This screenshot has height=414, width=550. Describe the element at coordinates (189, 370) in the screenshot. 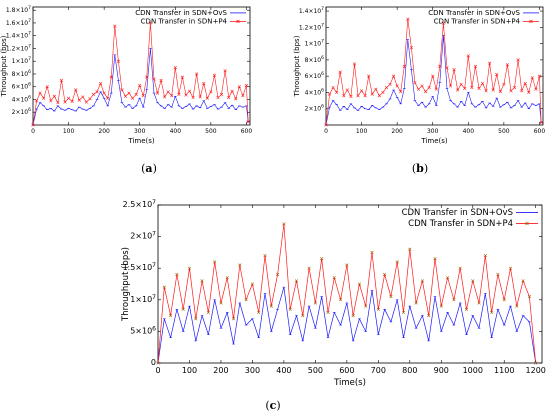

I see `x-tick-label: 100` at that location.